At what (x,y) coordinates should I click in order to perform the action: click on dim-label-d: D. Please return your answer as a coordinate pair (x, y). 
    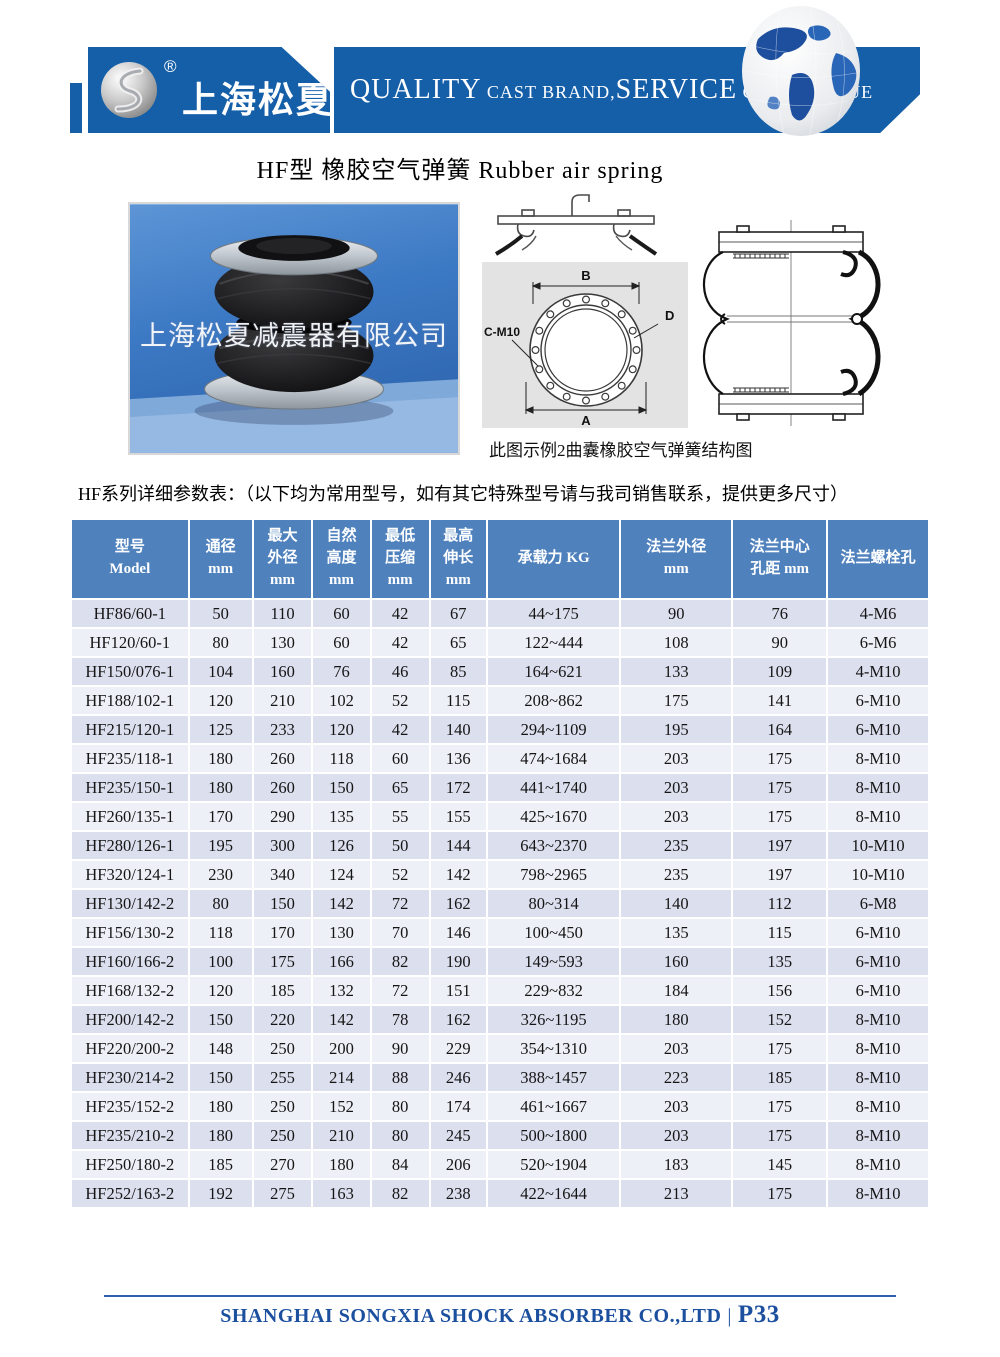
    Looking at the image, I should click on (669, 315).